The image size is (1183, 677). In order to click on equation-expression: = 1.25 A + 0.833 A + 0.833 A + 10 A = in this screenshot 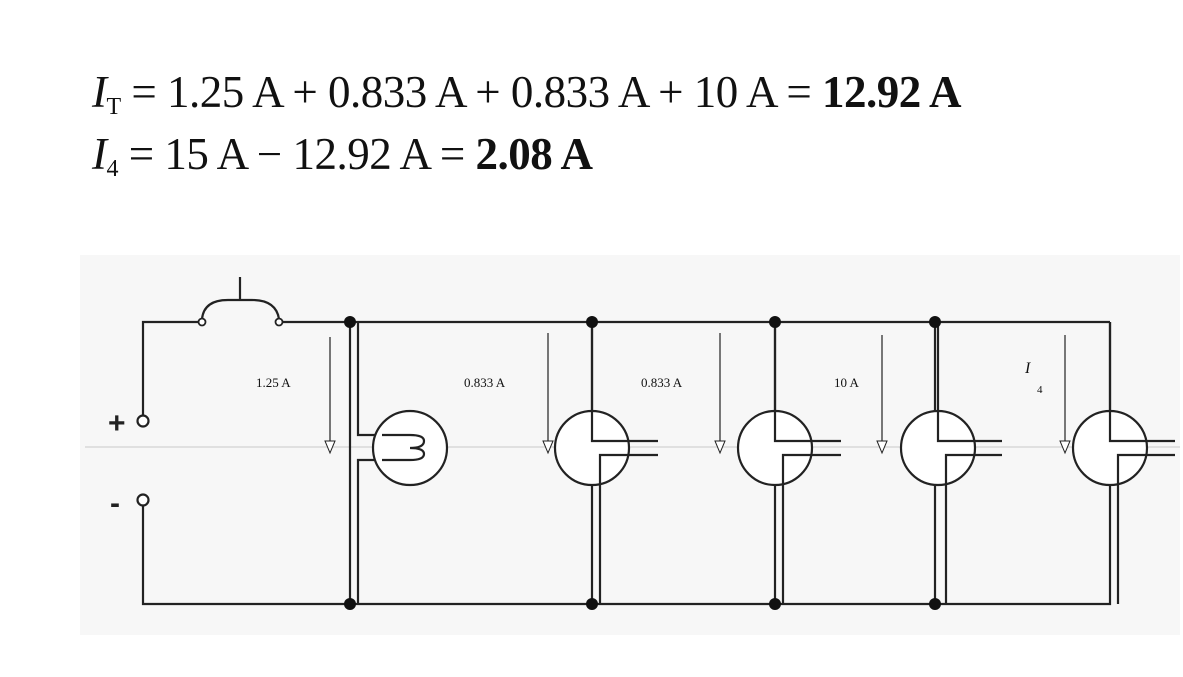, I will do `click(471, 92)`.